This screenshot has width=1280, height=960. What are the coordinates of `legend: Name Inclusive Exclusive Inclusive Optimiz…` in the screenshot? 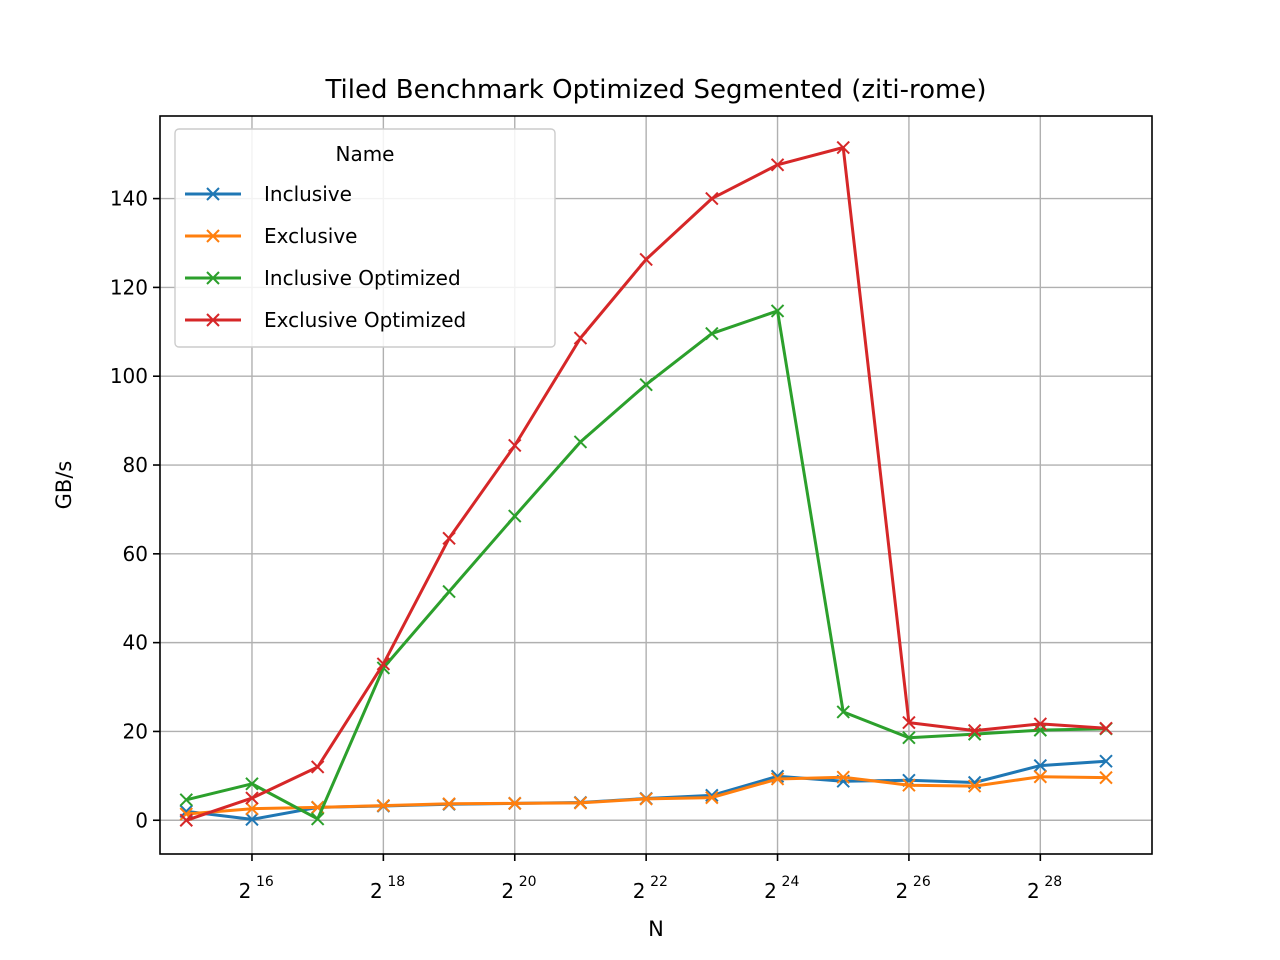 It's located at (365, 238).